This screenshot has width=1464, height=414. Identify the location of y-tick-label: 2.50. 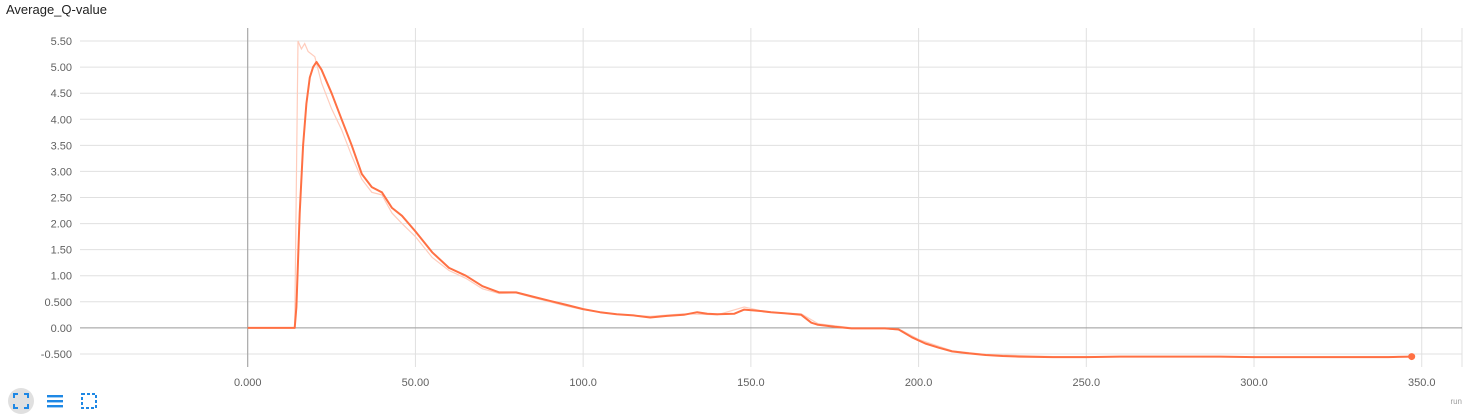
(61, 199).